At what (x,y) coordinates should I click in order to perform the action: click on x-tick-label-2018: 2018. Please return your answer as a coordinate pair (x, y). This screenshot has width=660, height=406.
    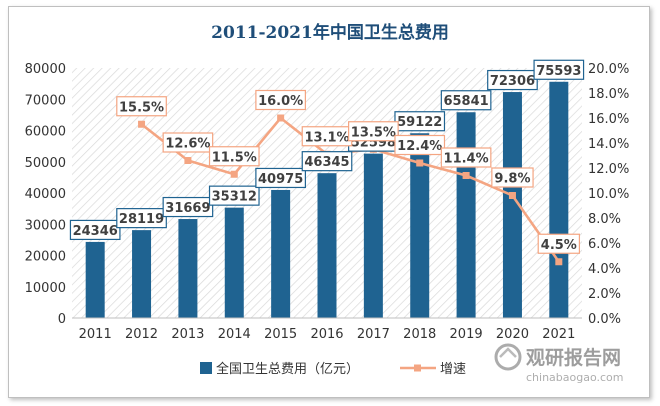
    Looking at the image, I should click on (419, 334).